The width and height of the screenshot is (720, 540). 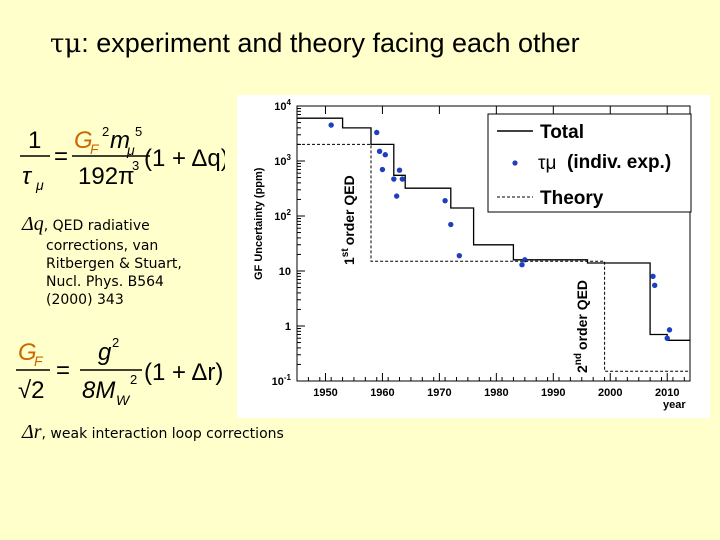 What do you see at coordinates (85, 300) in the screenshot?
I see `note-dq-line5: (2000) 343` at bounding box center [85, 300].